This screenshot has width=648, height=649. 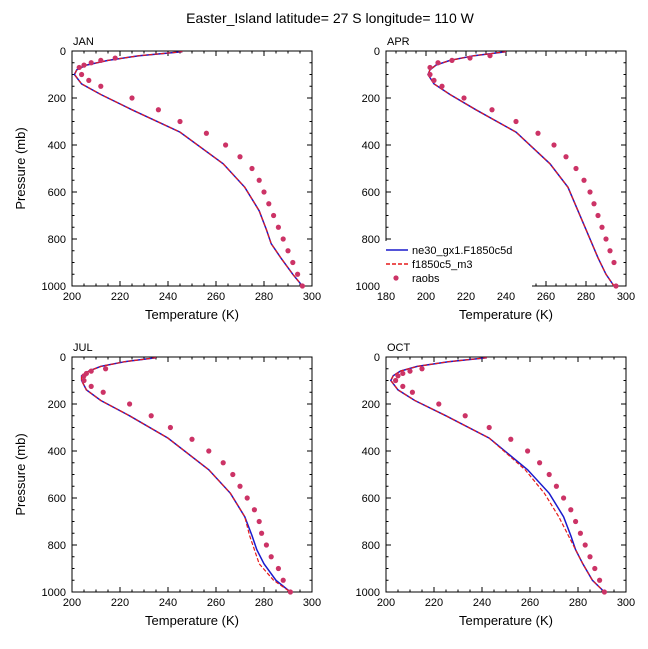 What do you see at coordinates (462, 251) in the screenshot?
I see `legend-label: ne30_gx1.F1850c5d` at bounding box center [462, 251].